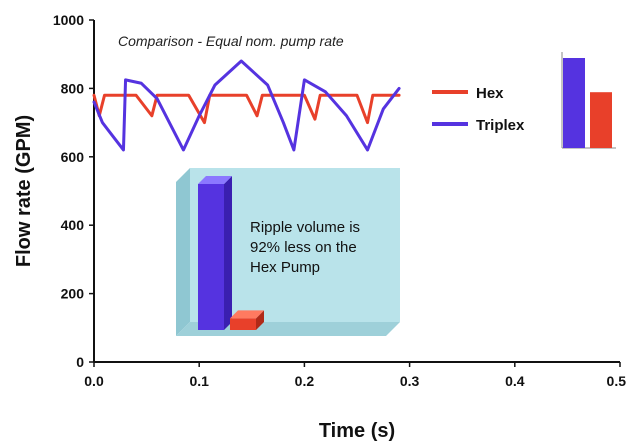  I want to click on x-tick-label: 0.4, so click(515, 381).